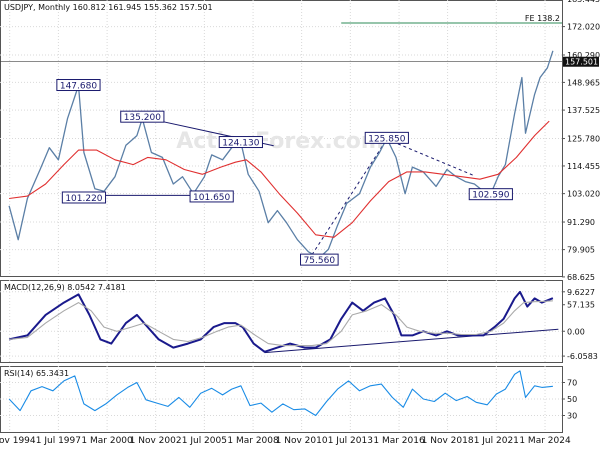 The width and height of the screenshot is (600, 450). I want to click on annotation-label: 125.850, so click(386, 139).